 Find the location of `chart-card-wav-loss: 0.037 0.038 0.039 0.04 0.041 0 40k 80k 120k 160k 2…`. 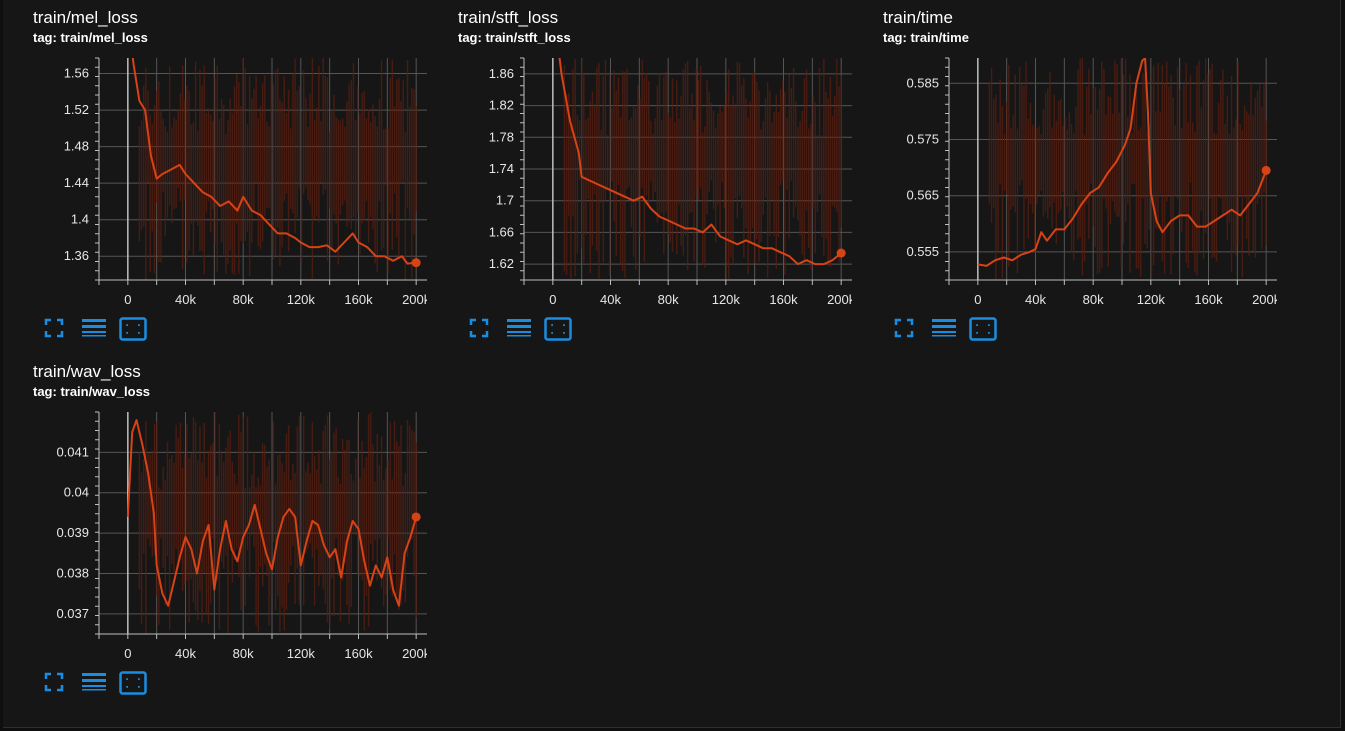

chart-card-wav-loss: 0.037 0.038 0.039 0.04 0.041 0 40k 80k 120k 160k 2… is located at coordinates (217, 526).